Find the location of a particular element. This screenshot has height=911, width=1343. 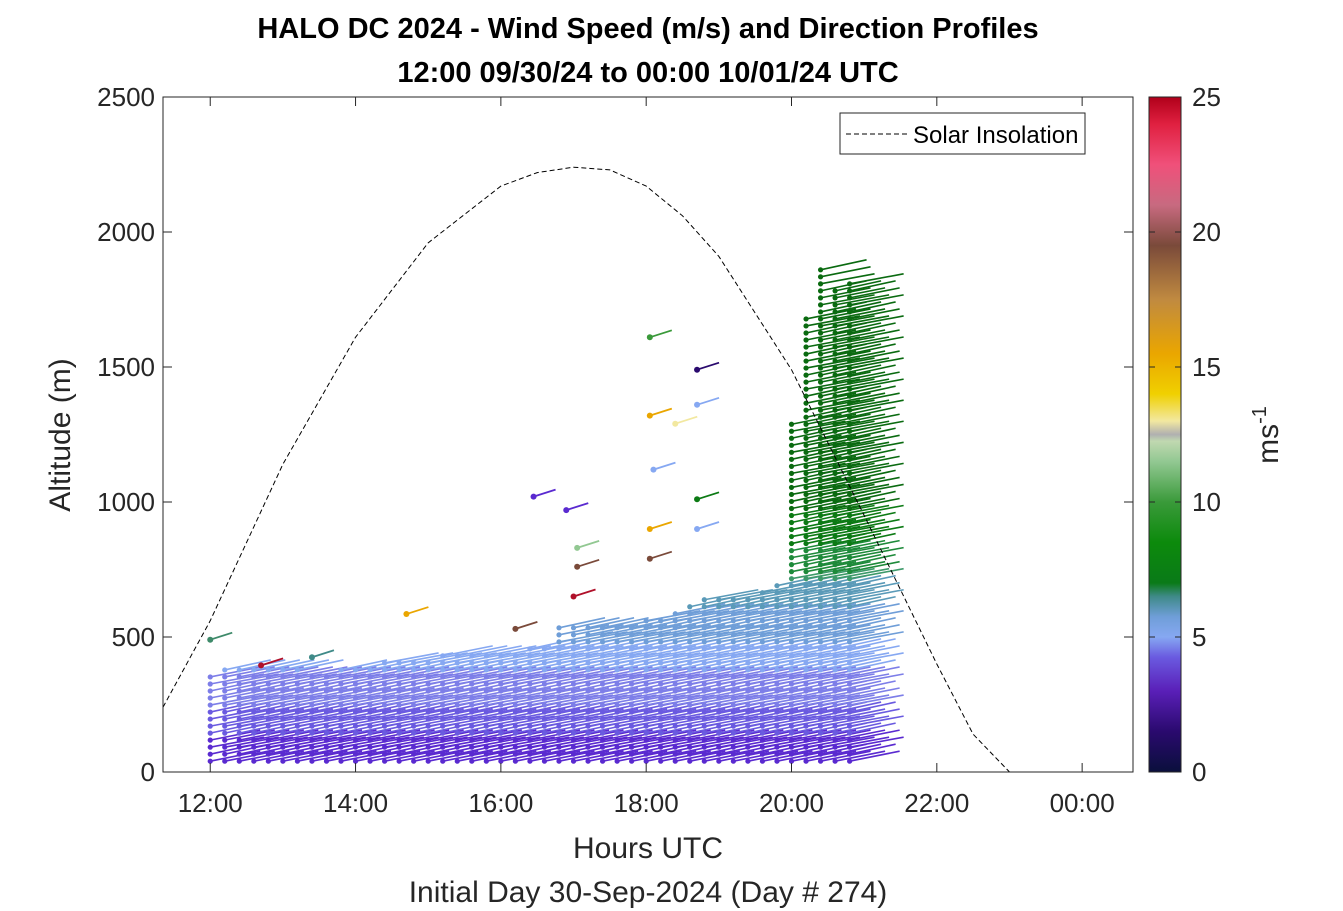

x-tick-label: 00:00 is located at coordinates (1082, 803).